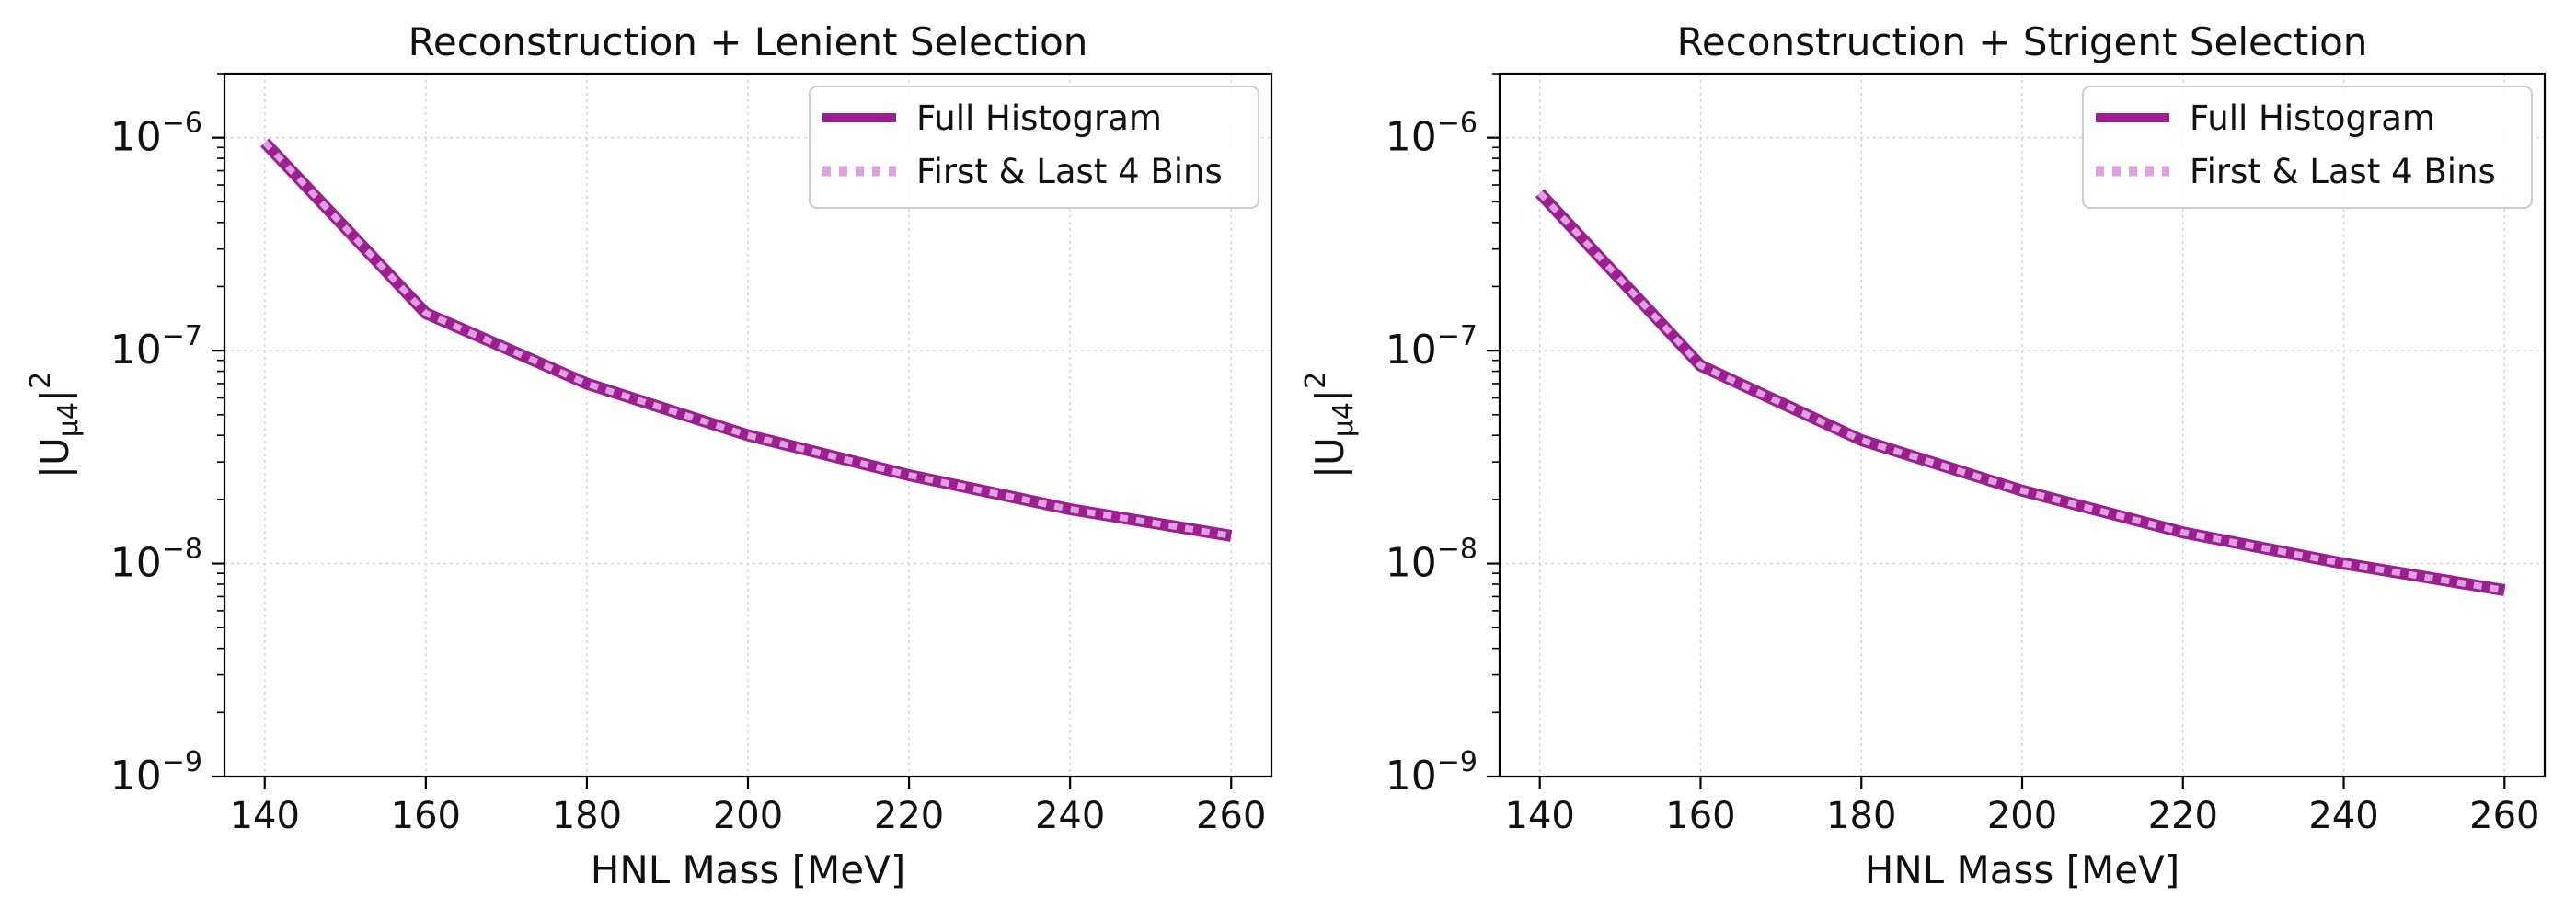 The width and height of the screenshot is (2576, 920). I want to click on chart-title: Reconstruction + Lenient Selection, so click(748, 41).